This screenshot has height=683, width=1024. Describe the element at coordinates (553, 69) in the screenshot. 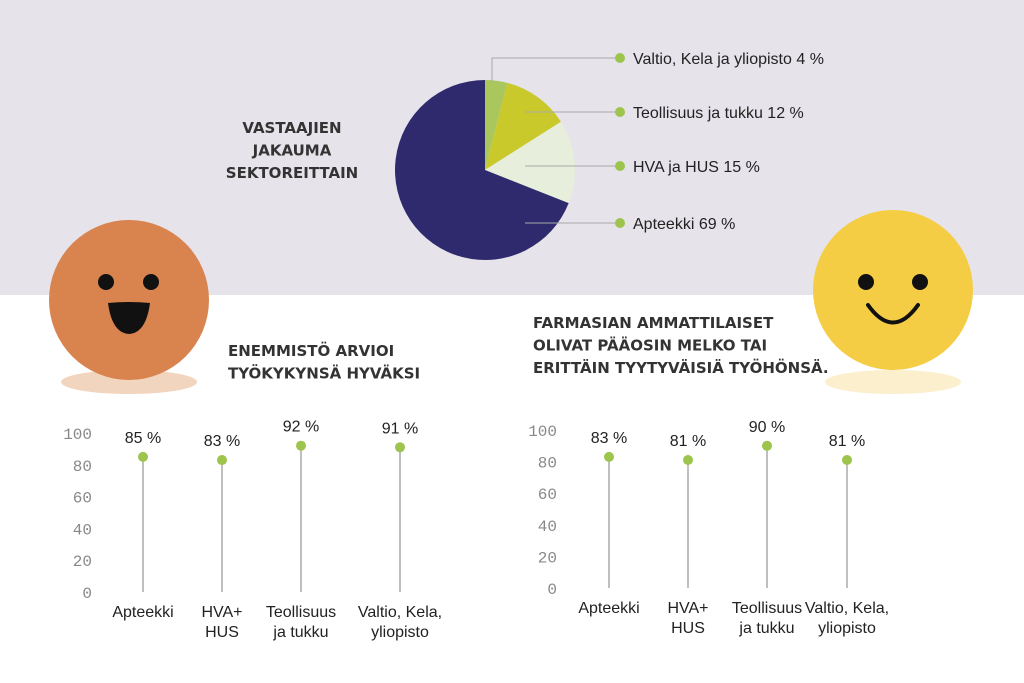

I see `leader-line` at that location.